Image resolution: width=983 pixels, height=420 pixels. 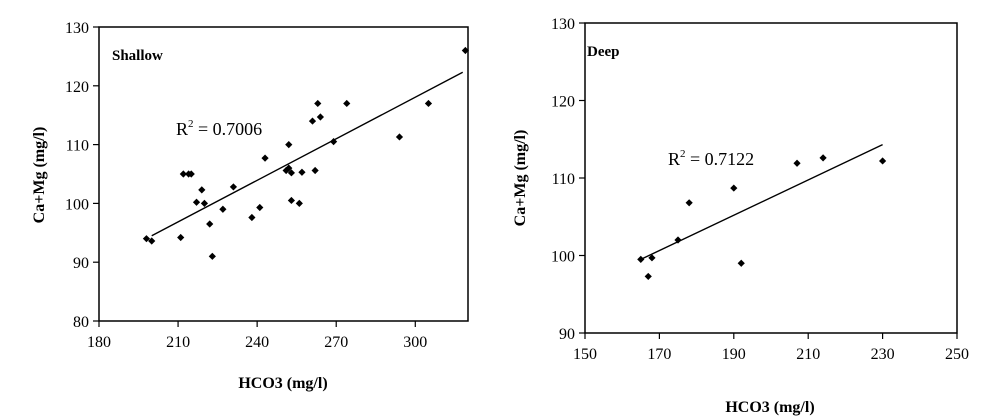 What do you see at coordinates (734, 354) in the screenshot?
I see `deep-x-tick-label: 190` at bounding box center [734, 354].